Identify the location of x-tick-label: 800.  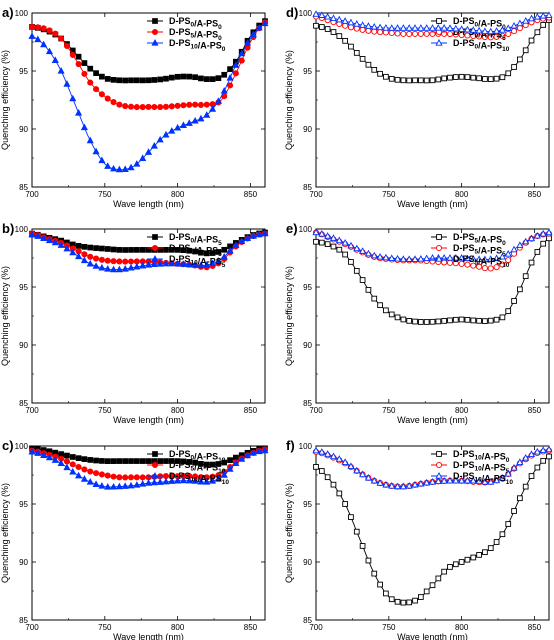
(462, 194).